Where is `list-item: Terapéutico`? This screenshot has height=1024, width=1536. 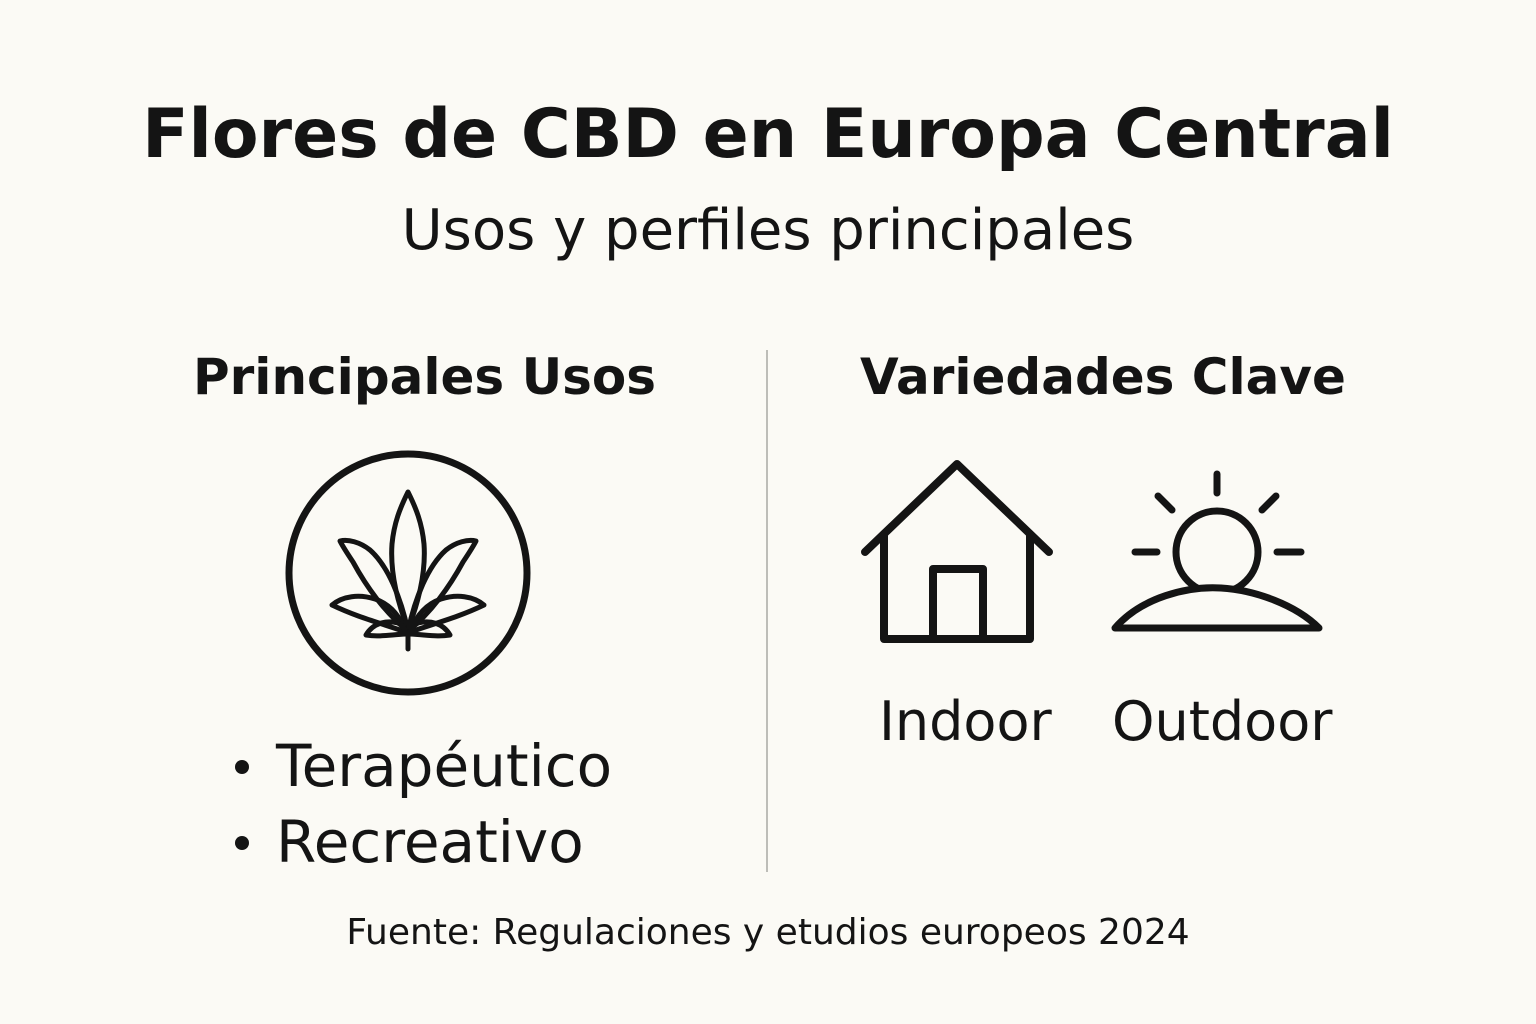 list-item: Terapéutico is located at coordinates (420, 766).